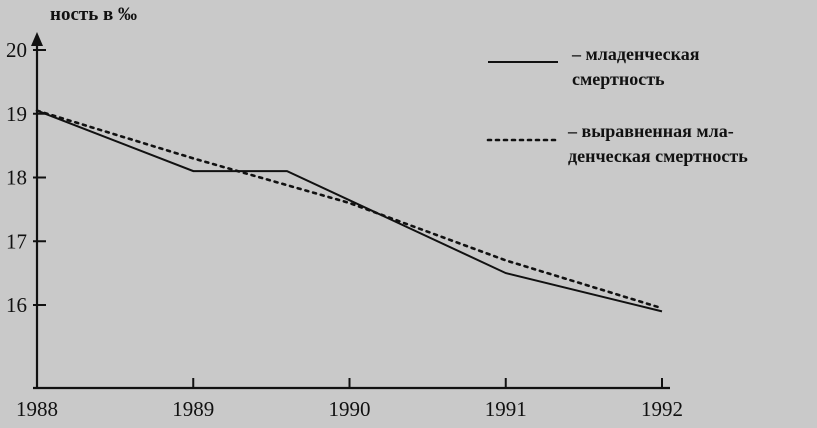  I want to click on legend-entry: смертность, so click(618, 79).